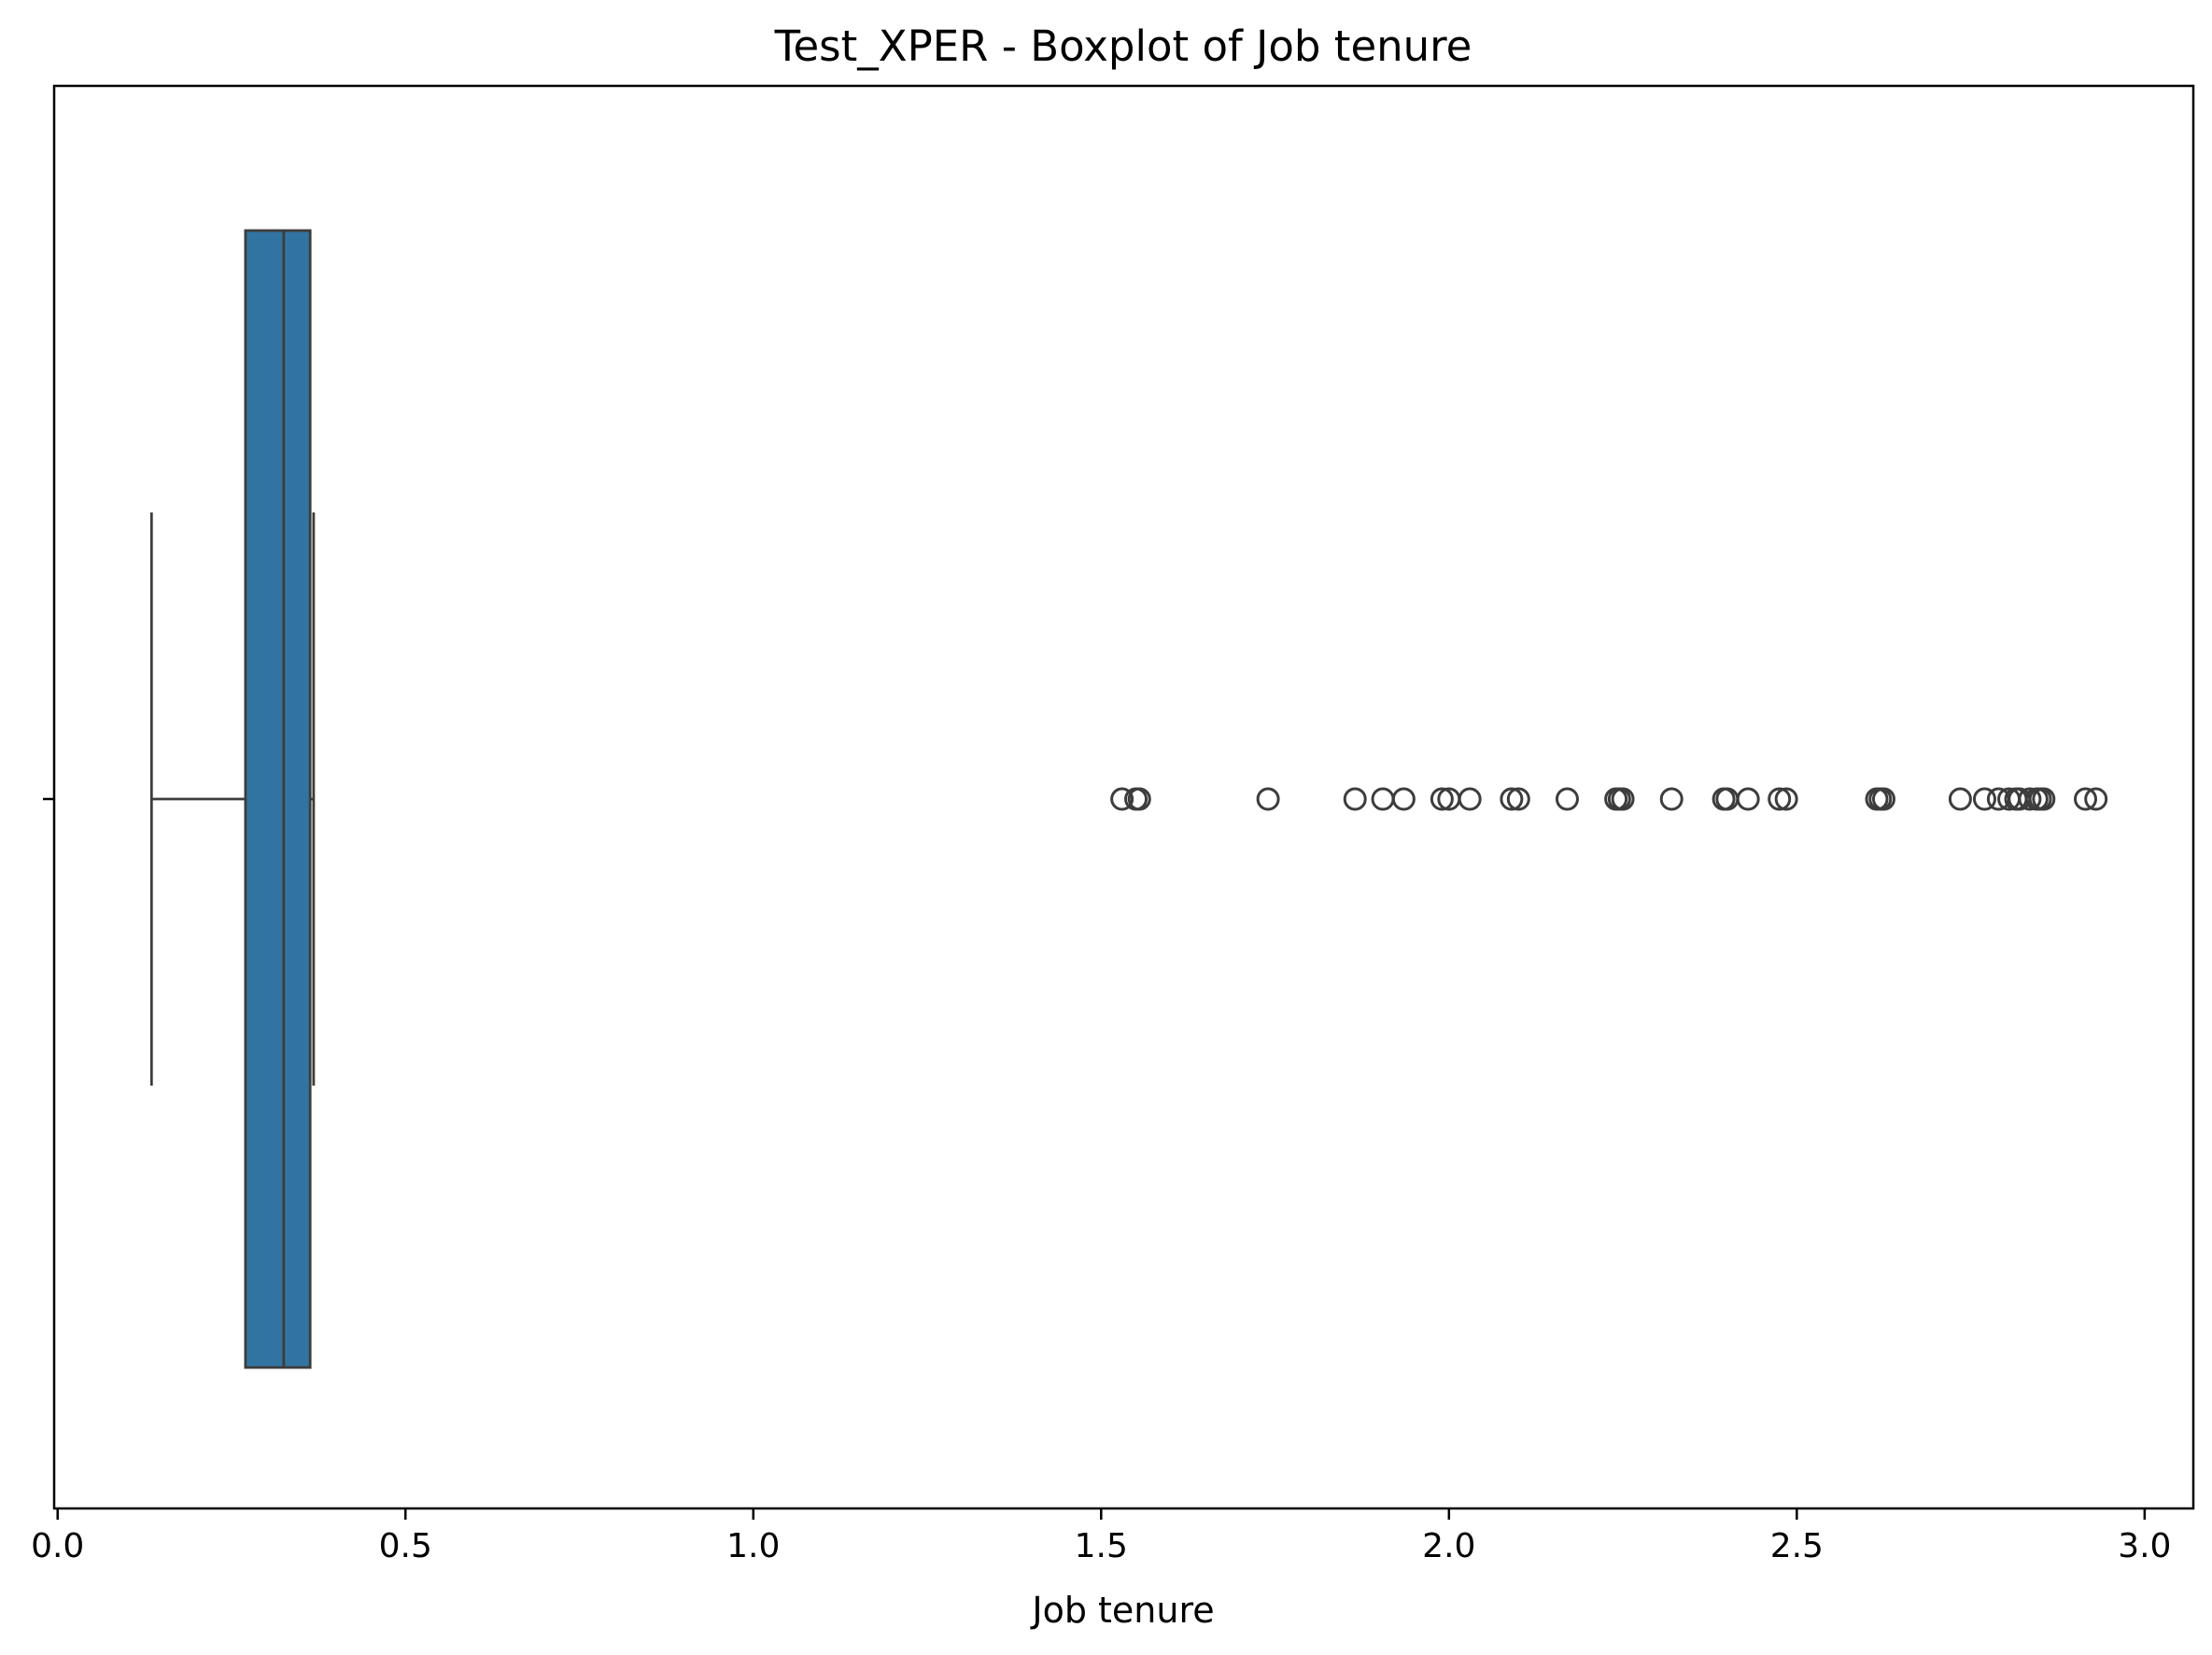 This screenshot has width=2212, height=1655. Describe the element at coordinates (2144, 1546) in the screenshot. I see `x-tick-label-6: 3.0` at that location.